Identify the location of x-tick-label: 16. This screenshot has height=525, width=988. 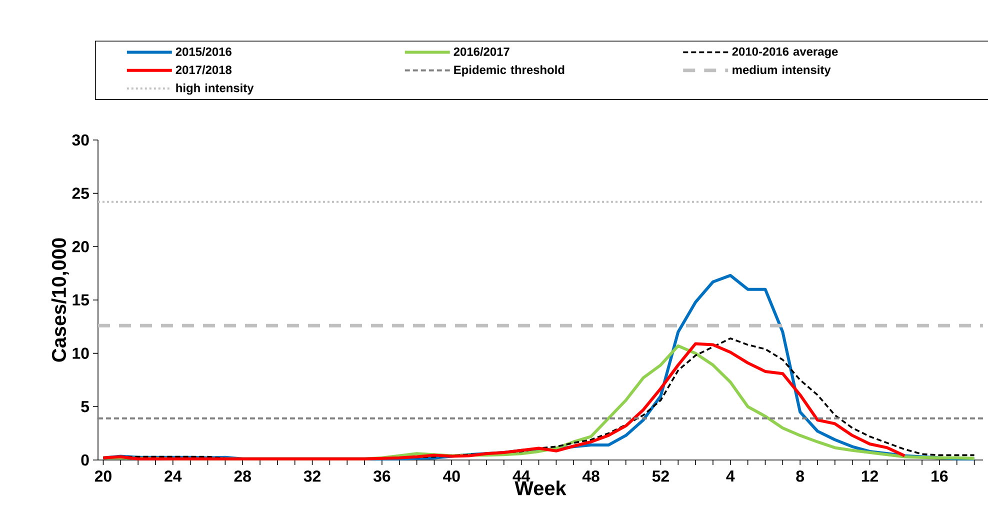
(940, 476).